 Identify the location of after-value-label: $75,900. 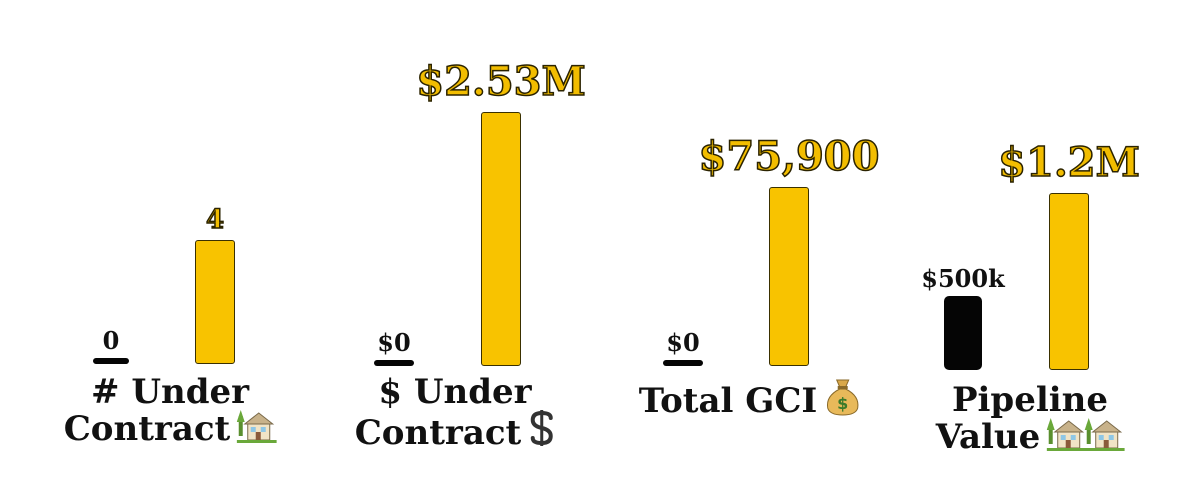
(789, 156).